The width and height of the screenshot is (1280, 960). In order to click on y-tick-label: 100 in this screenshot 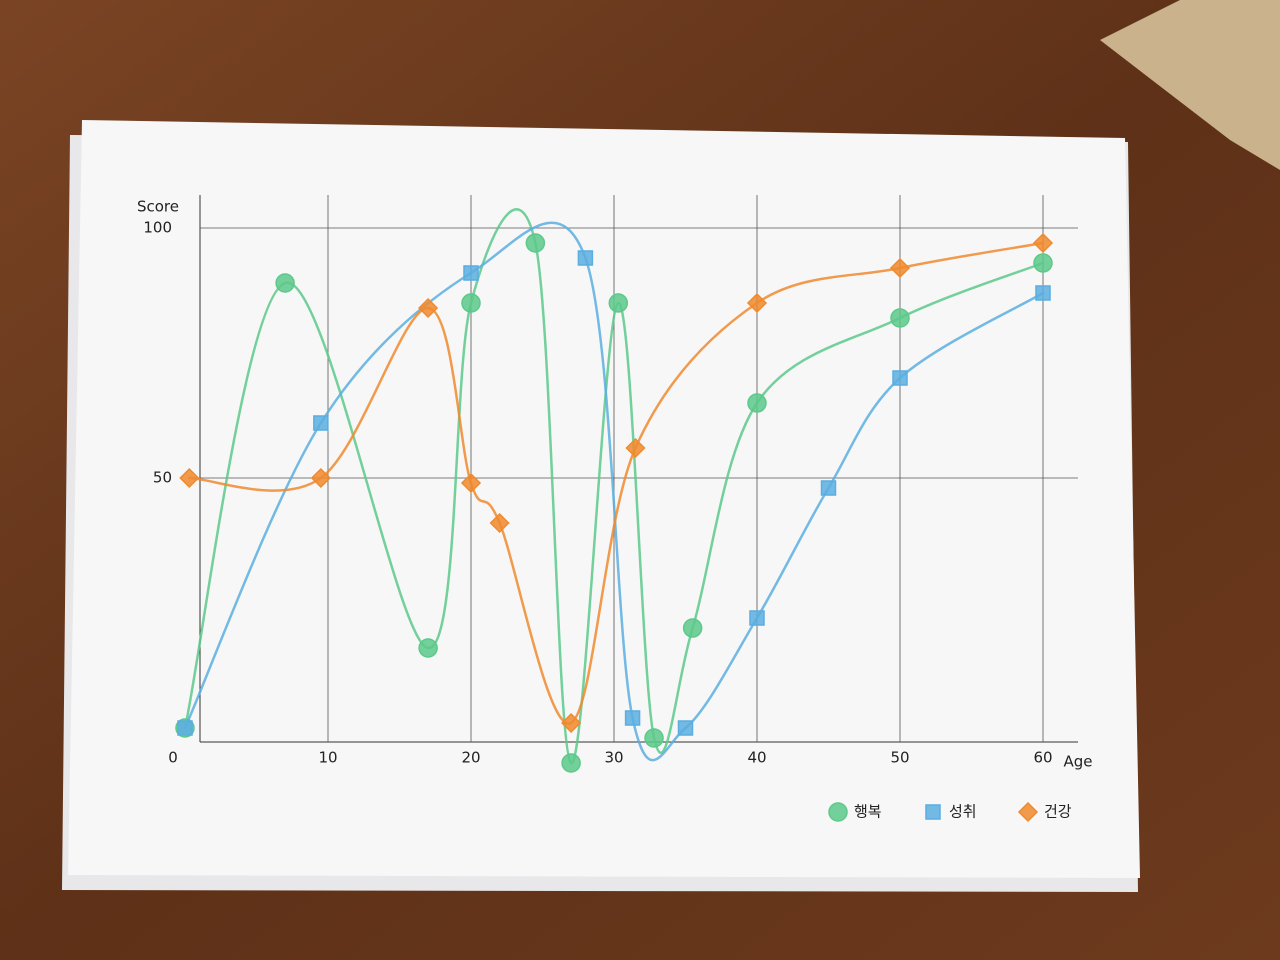, I will do `click(157, 228)`.